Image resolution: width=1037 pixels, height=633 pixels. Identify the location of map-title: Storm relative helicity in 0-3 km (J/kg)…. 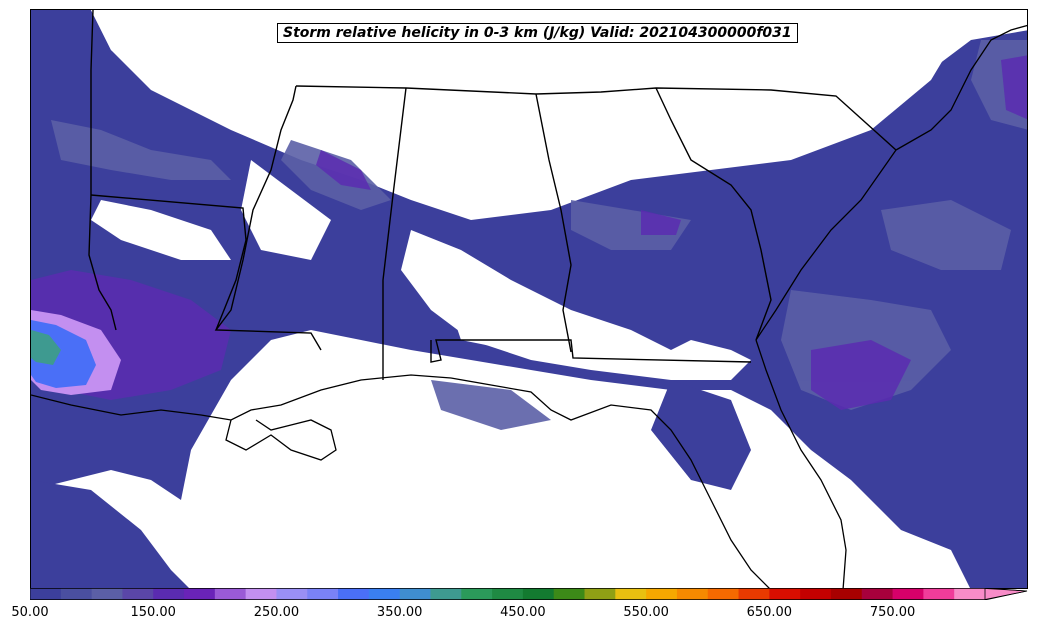
(537, 33).